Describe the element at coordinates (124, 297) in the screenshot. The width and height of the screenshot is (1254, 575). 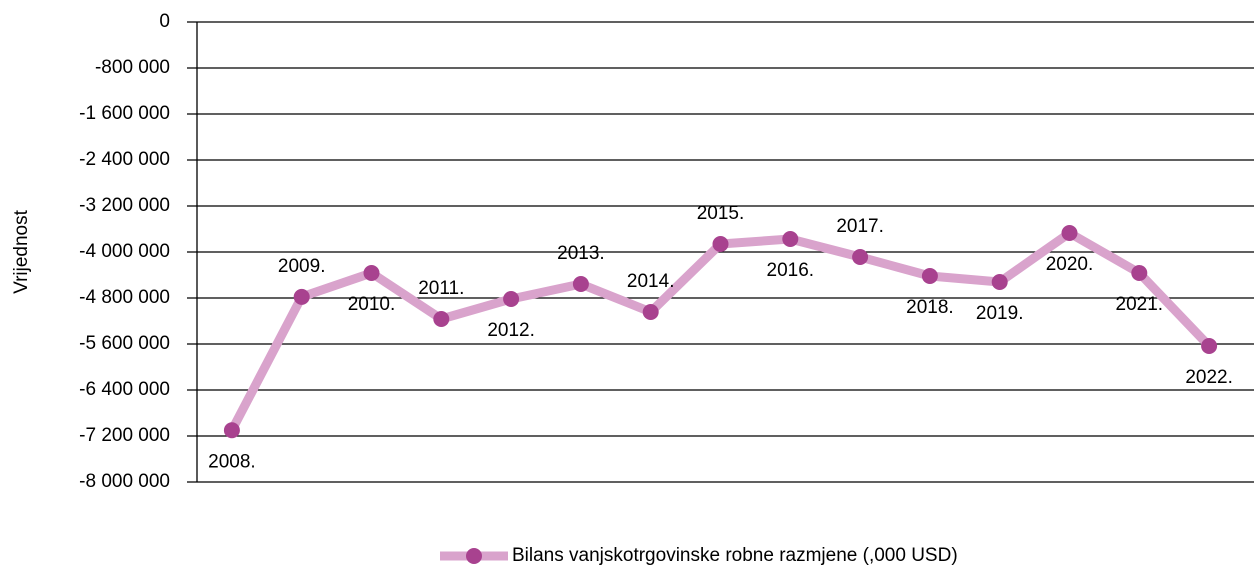
I see `y-tick-label: -4 800 000` at that location.